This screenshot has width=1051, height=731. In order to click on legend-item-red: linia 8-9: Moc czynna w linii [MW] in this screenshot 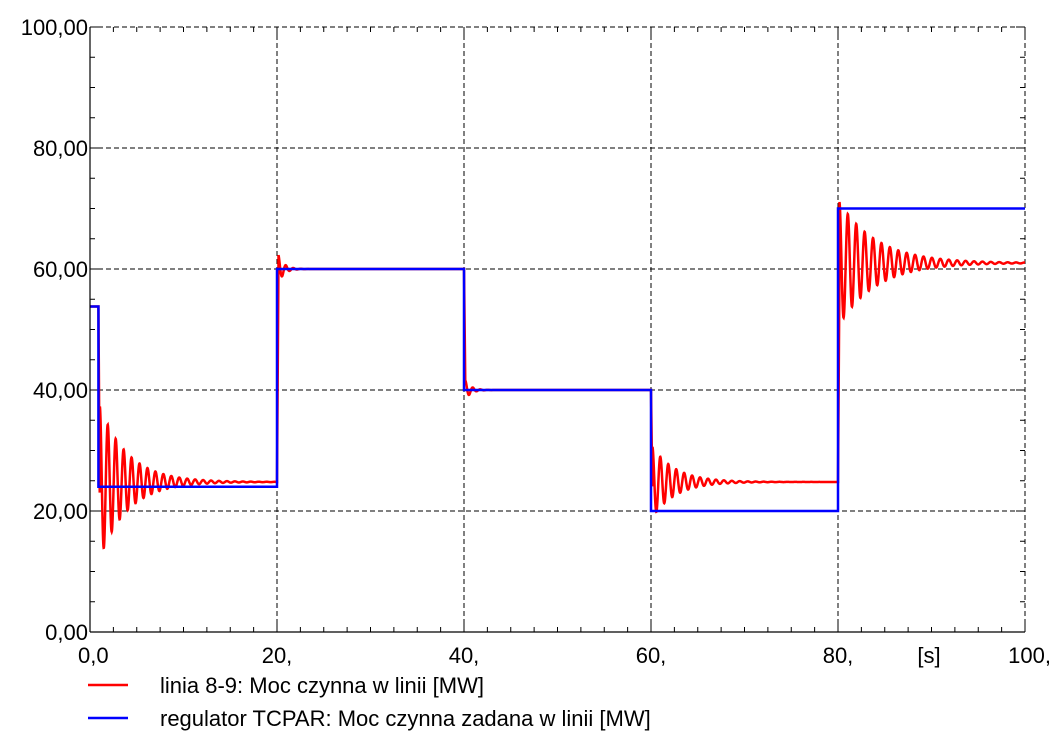, I will do `click(322, 685)`.